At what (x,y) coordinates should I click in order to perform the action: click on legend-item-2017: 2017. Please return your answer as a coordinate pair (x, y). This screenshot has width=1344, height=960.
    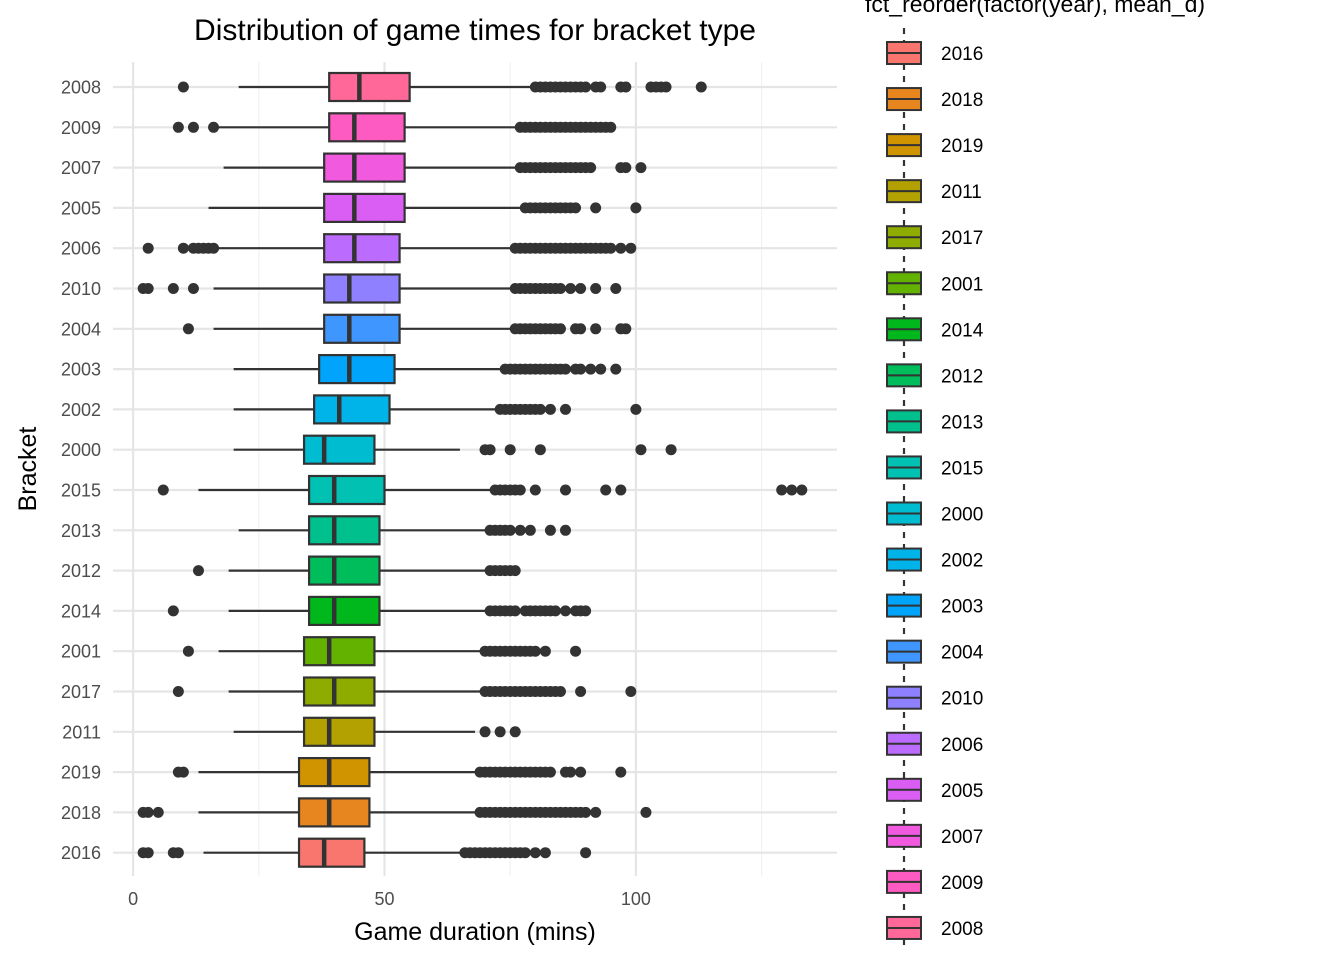
    Looking at the image, I should click on (934, 237).